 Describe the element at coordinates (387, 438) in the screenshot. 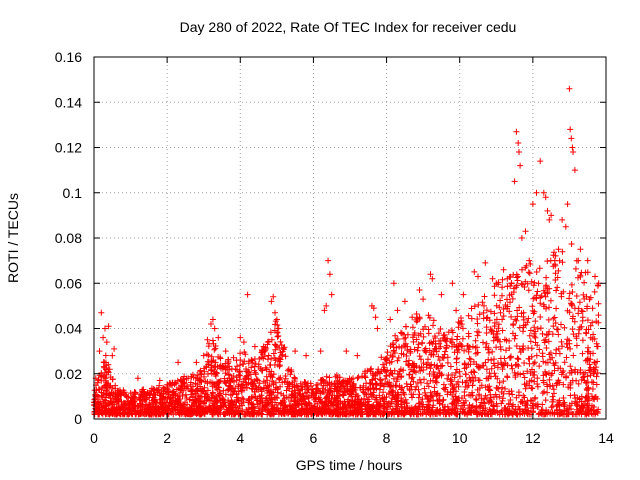

I see `x-tick-label: 8` at that location.